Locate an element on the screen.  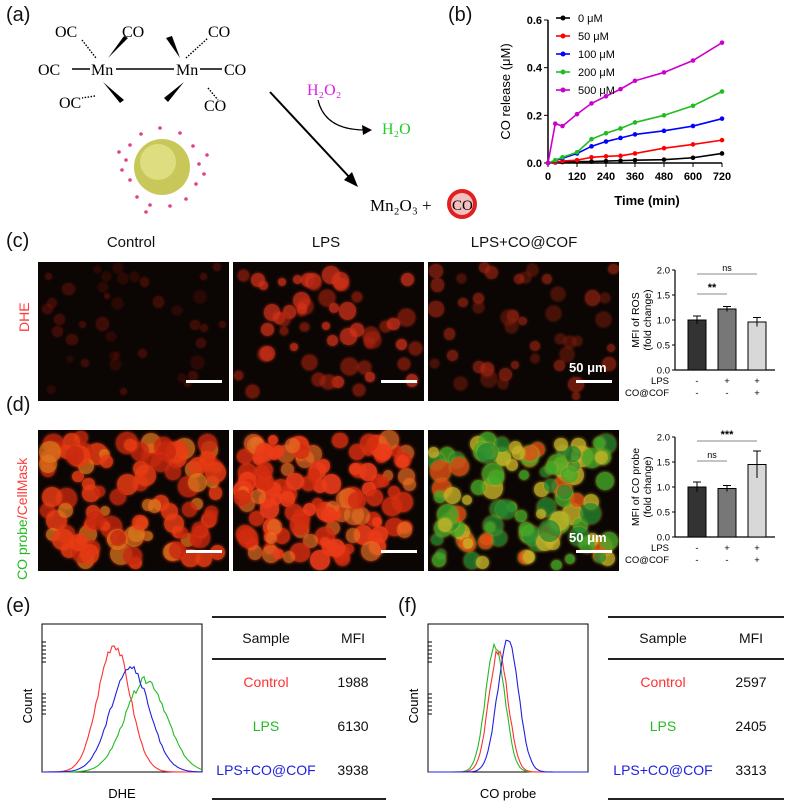
co-probe-histogram: CO probe Count is located at coordinates (497, 712).